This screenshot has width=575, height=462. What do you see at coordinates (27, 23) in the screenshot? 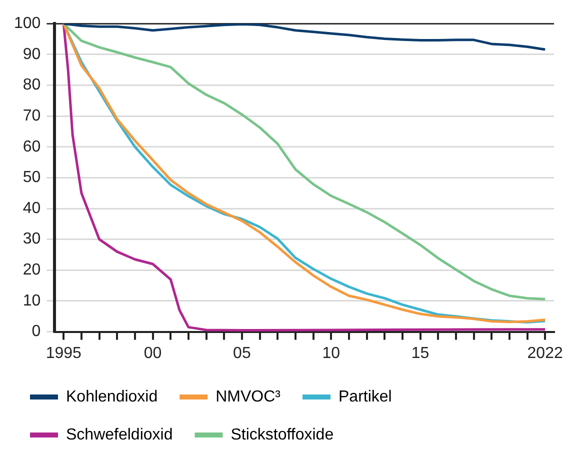
I see `y-tick-label: 100` at bounding box center [27, 23].